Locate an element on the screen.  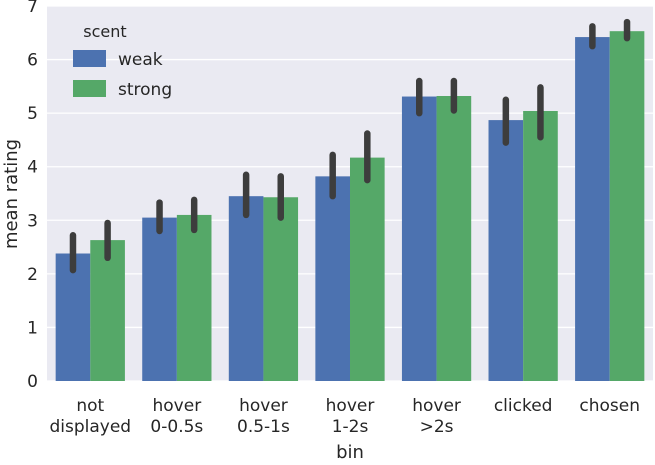
y-tick-label: 6 is located at coordinates (32, 61).